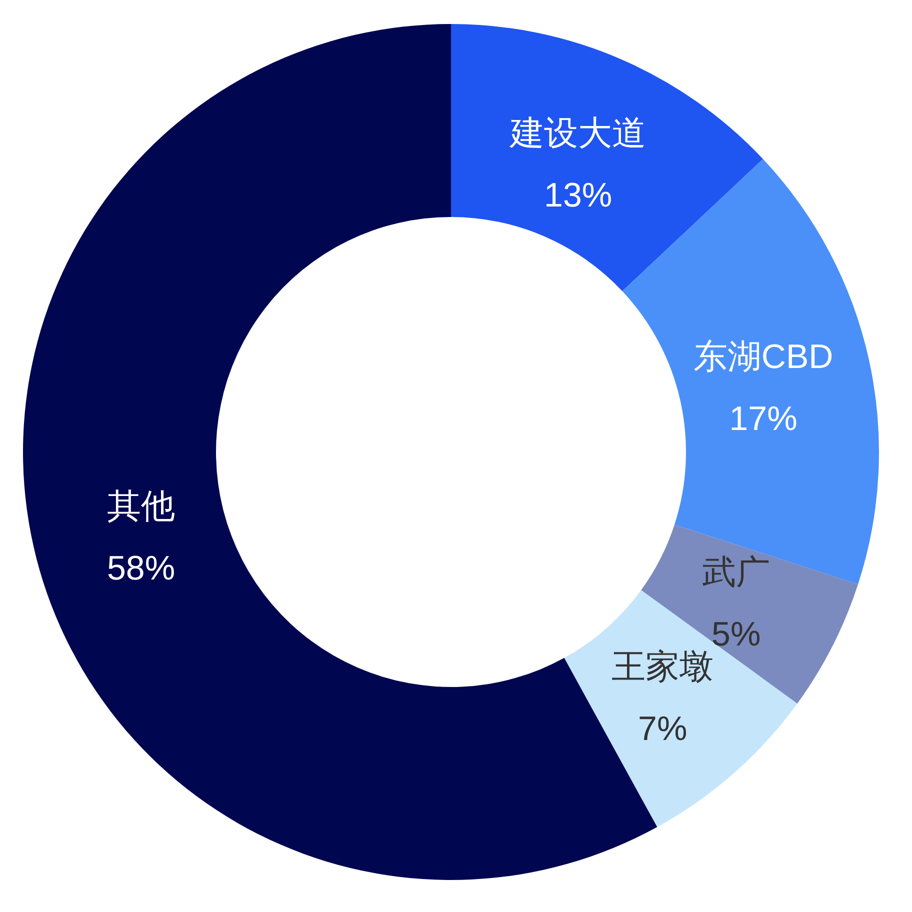 This screenshot has height=912, width=912. Describe the element at coordinates (736, 634) in the screenshot. I see `data-label: 5%` at that location.